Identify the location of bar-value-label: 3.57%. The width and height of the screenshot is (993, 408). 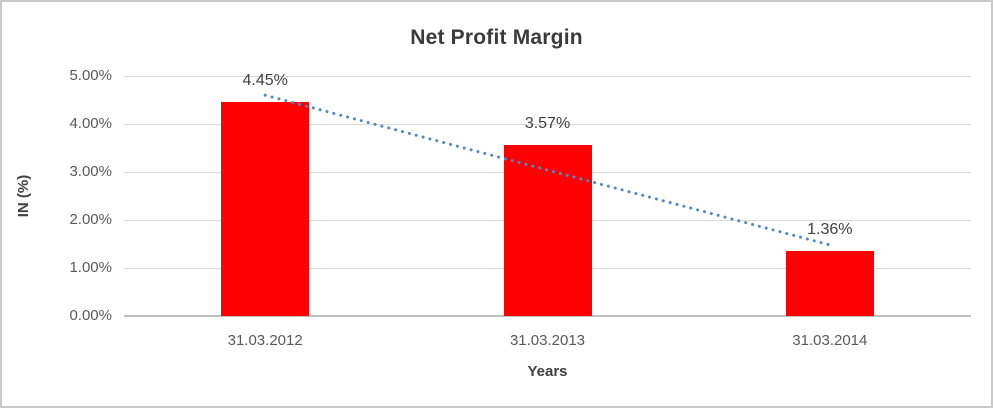
(547, 123).